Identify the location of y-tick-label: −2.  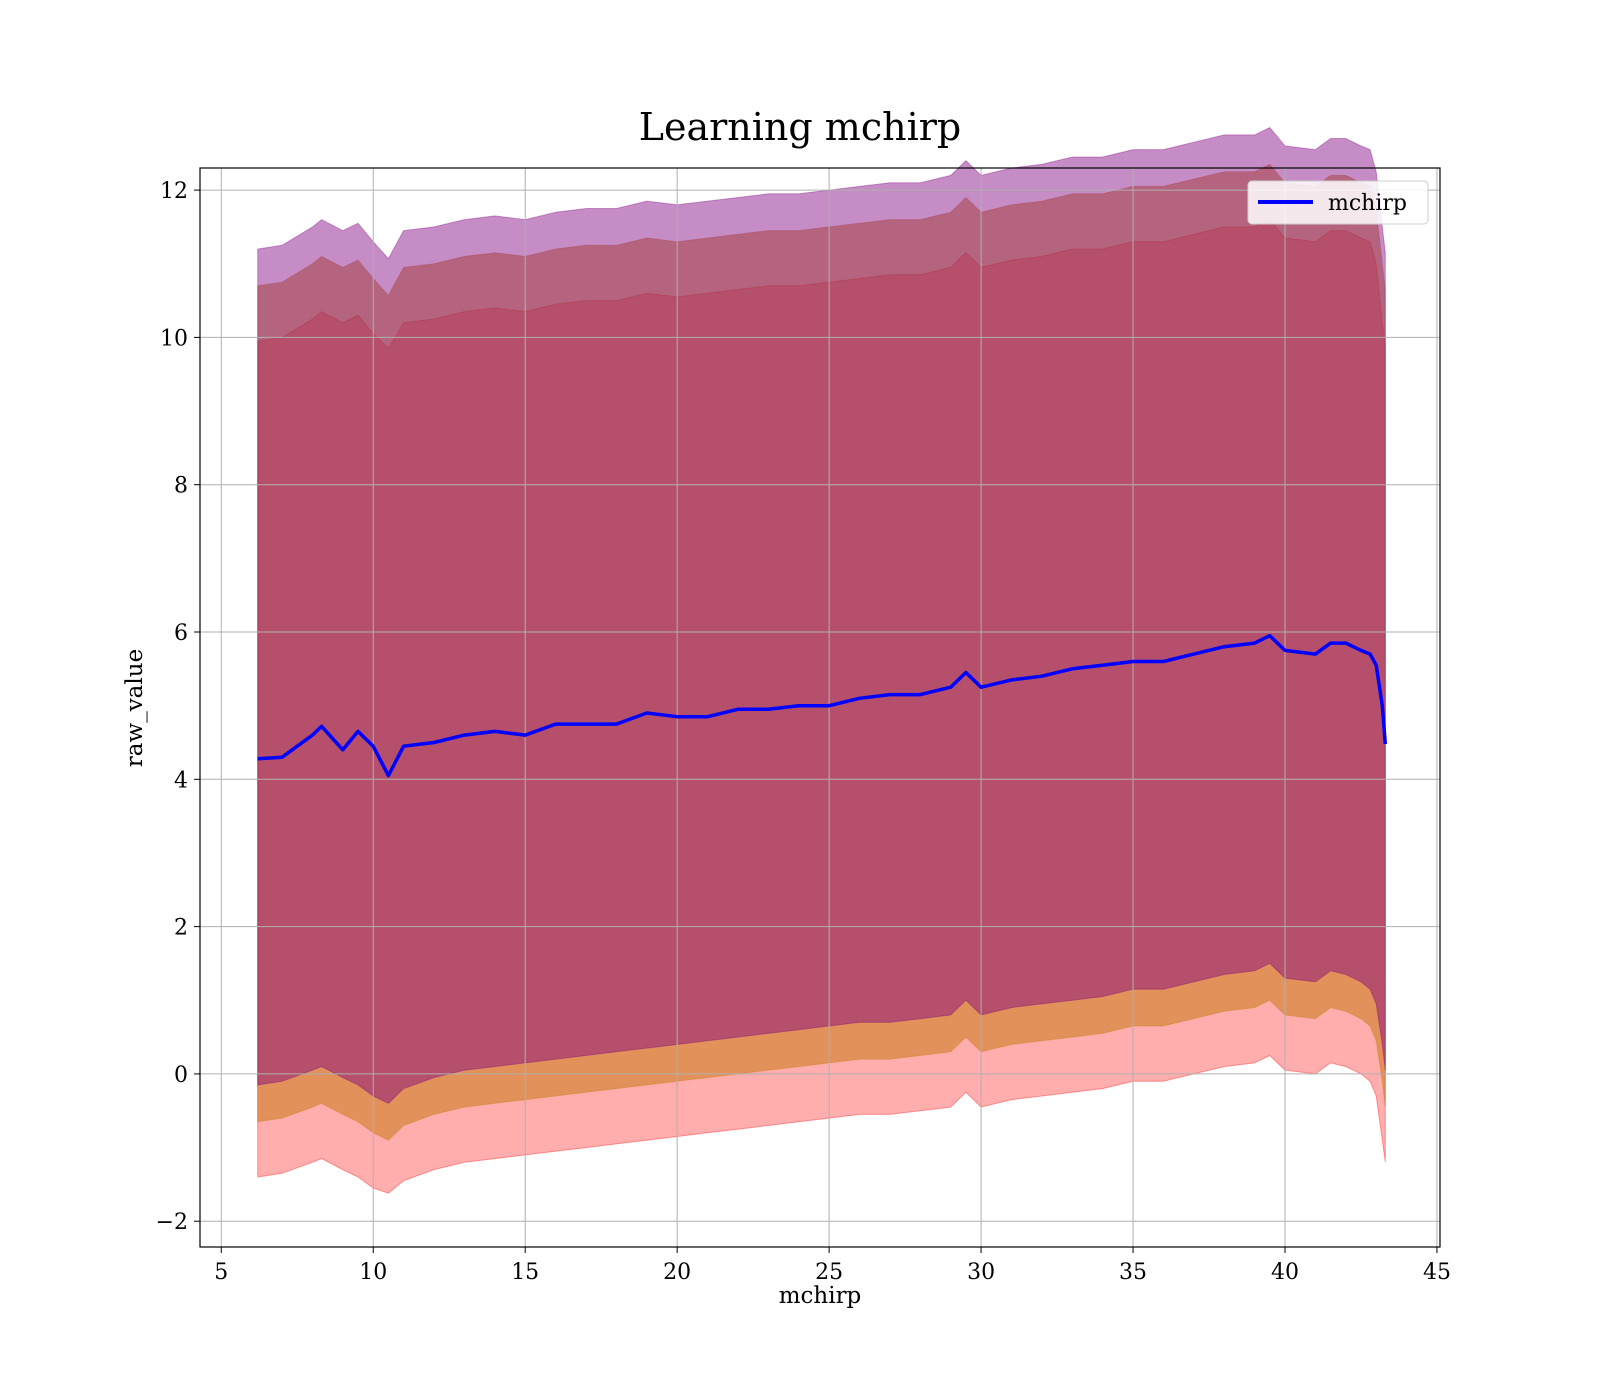
(172, 1222).